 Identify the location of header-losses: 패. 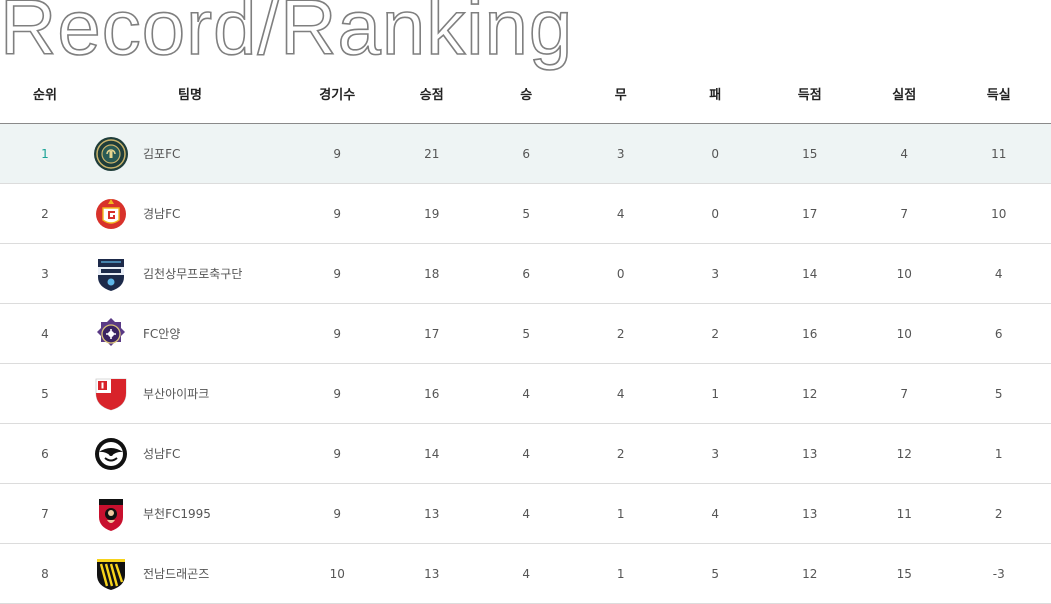
(715, 95).